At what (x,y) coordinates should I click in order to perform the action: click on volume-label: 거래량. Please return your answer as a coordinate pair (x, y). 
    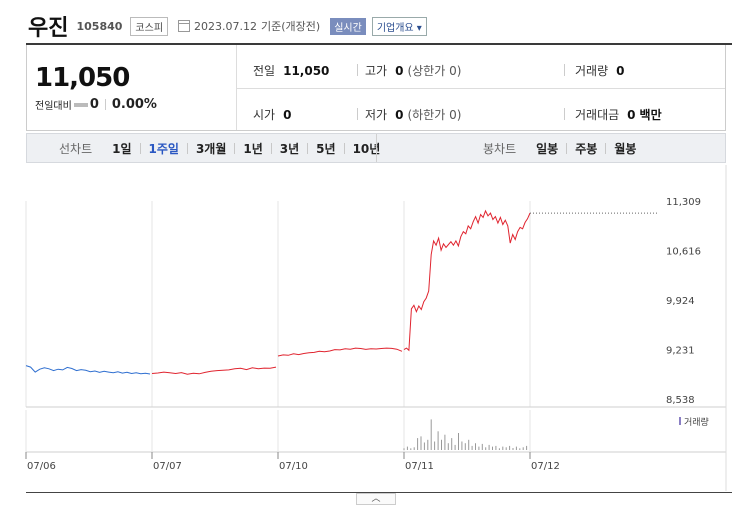
    Looking at the image, I should click on (592, 71).